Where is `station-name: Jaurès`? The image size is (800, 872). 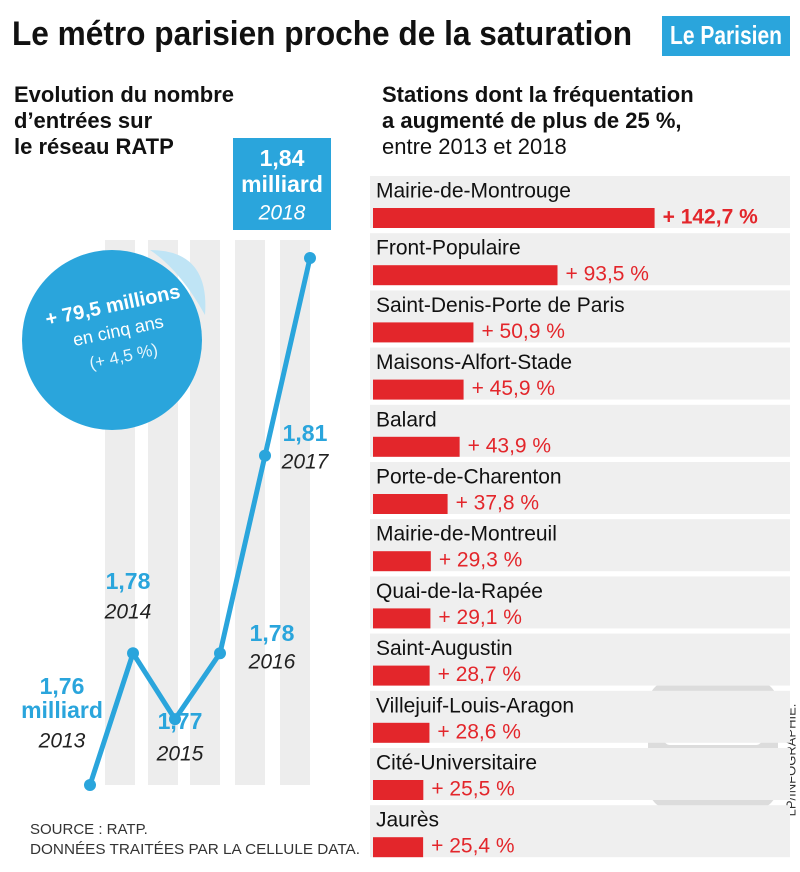 station-name: Jaurès is located at coordinates (407, 820).